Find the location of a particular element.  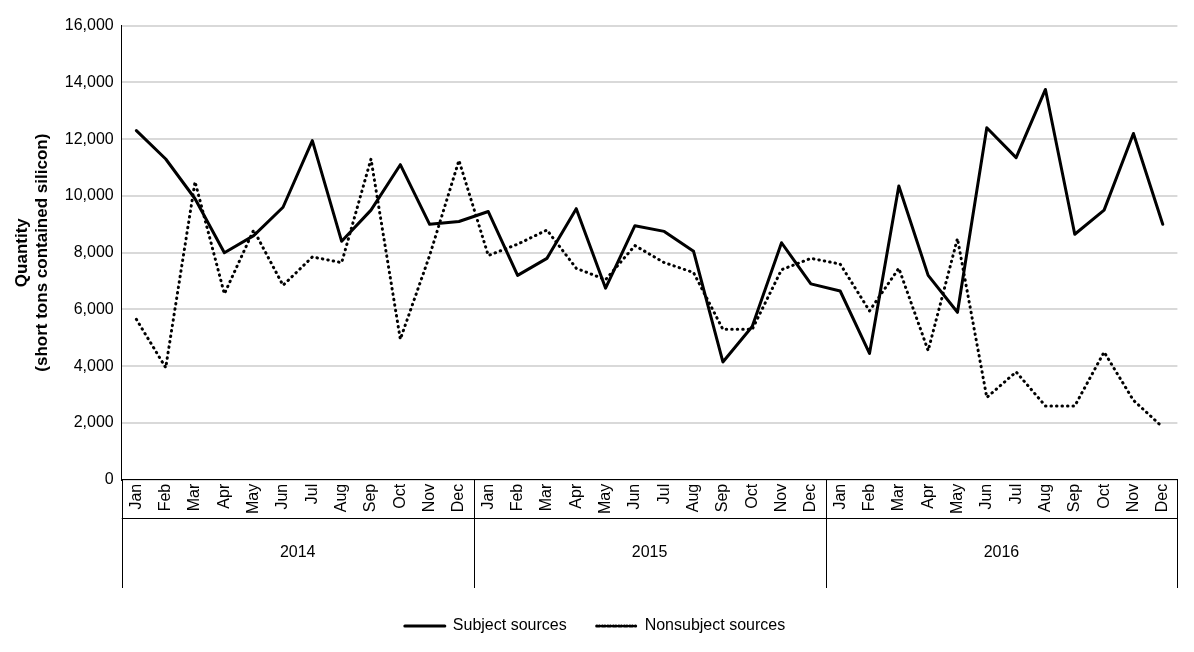

y-tick-label: 4,000 is located at coordinates (93, 365).